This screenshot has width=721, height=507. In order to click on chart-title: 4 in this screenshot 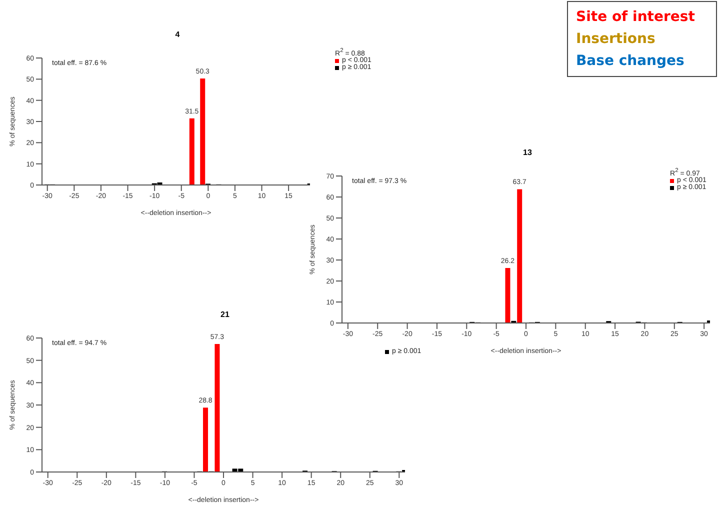, I will do `click(177, 34)`.